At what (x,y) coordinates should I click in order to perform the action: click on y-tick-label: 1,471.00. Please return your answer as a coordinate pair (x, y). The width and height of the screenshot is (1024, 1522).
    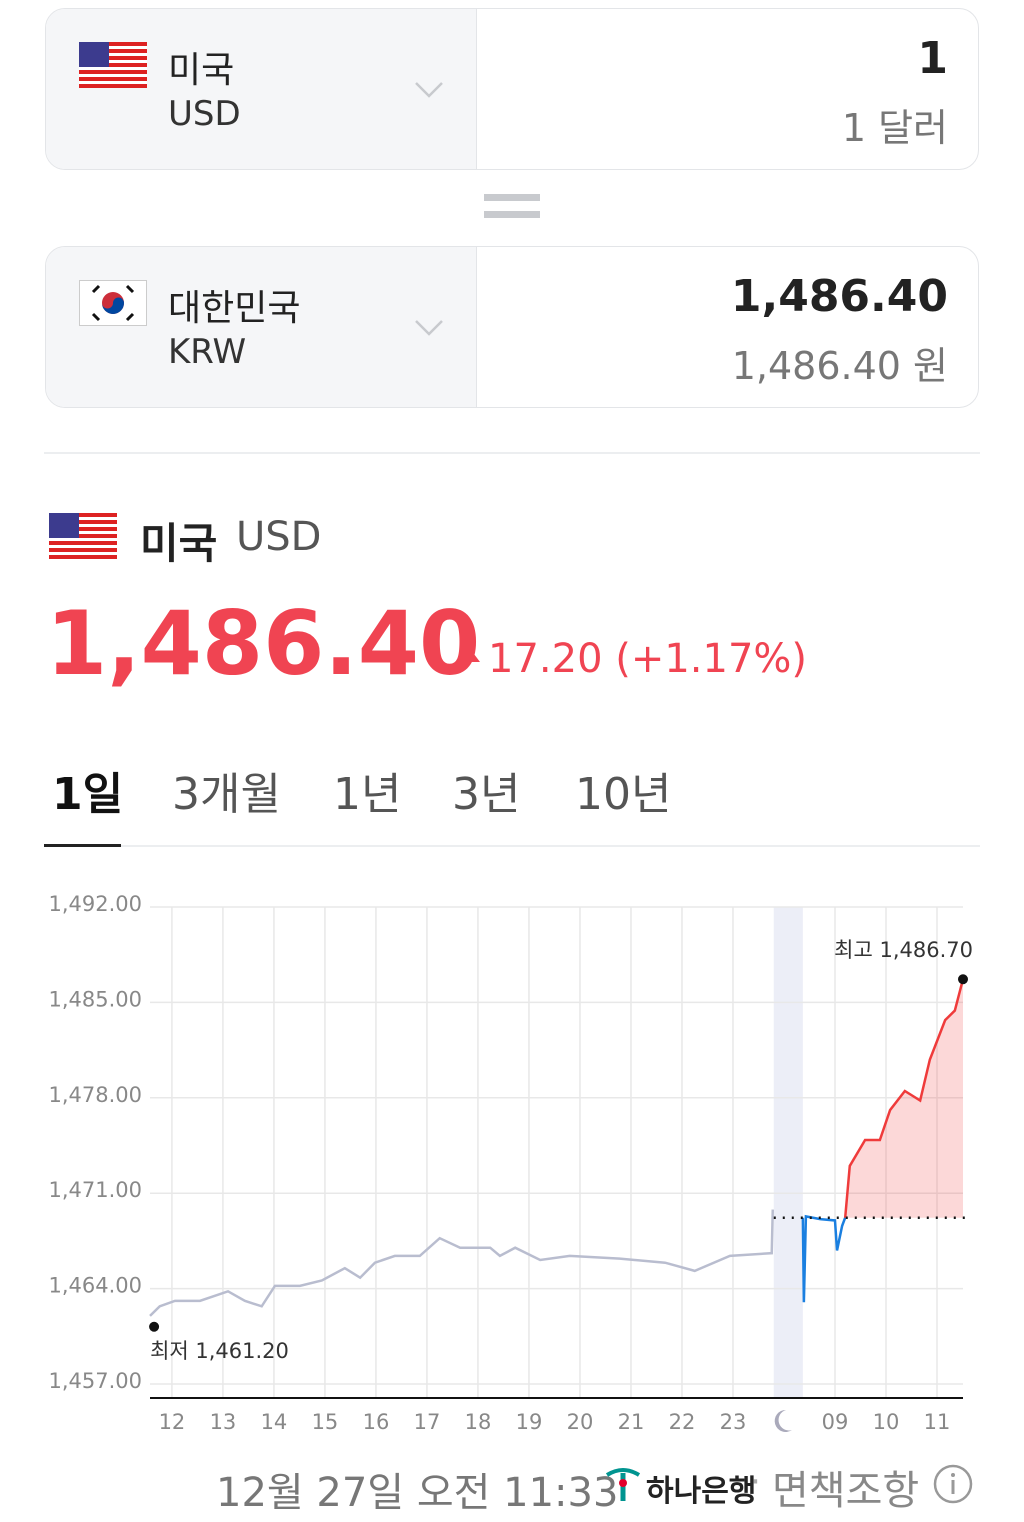
    Looking at the image, I should click on (95, 1190).